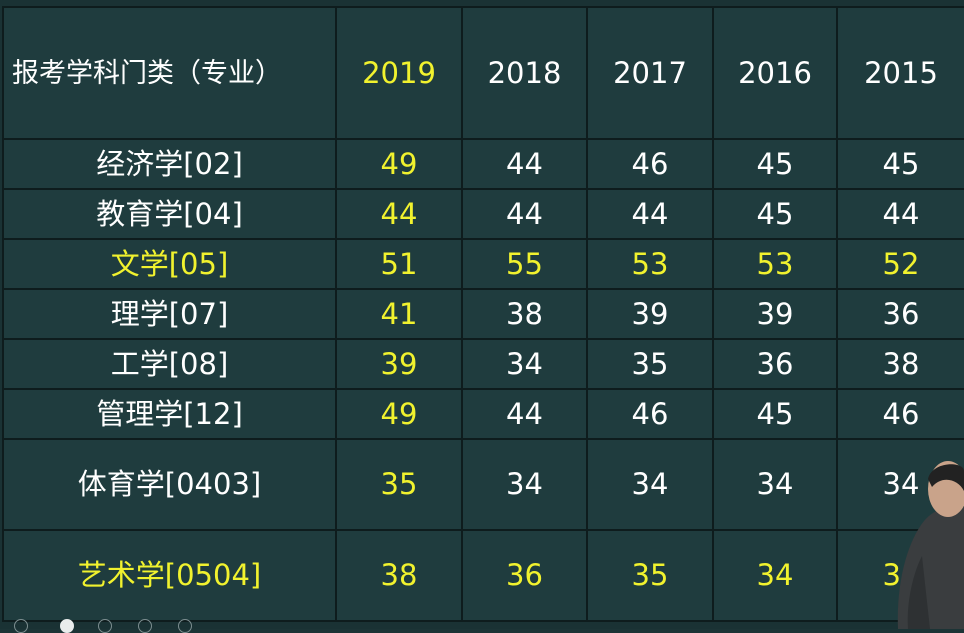 Image resolution: width=964 pixels, height=633 pixels. What do you see at coordinates (930, 545) in the screenshot?
I see `presenter-image` at bounding box center [930, 545].